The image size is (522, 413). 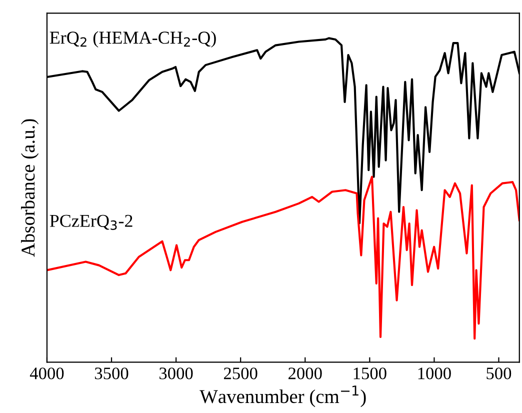 I want to click on x-tick-label: 2500, so click(x=241, y=374).